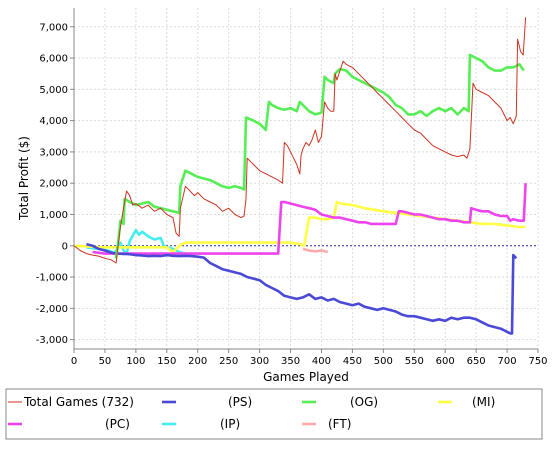  I want to click on x-tick-label: 0, so click(74, 361).